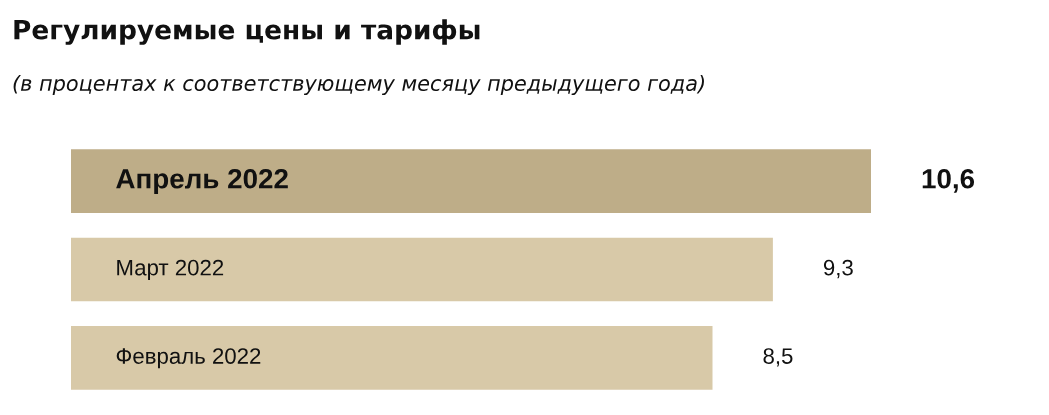 This screenshot has width=1049, height=415. I want to click on chart-subtitle: (в процентах к соответствующему месяцу предыдущего года), so click(358, 85).